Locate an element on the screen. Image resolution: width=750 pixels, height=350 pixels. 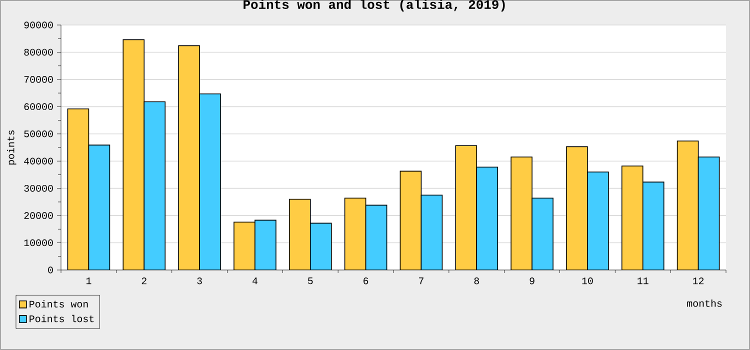
x-tick-label: 7 is located at coordinates (421, 281).